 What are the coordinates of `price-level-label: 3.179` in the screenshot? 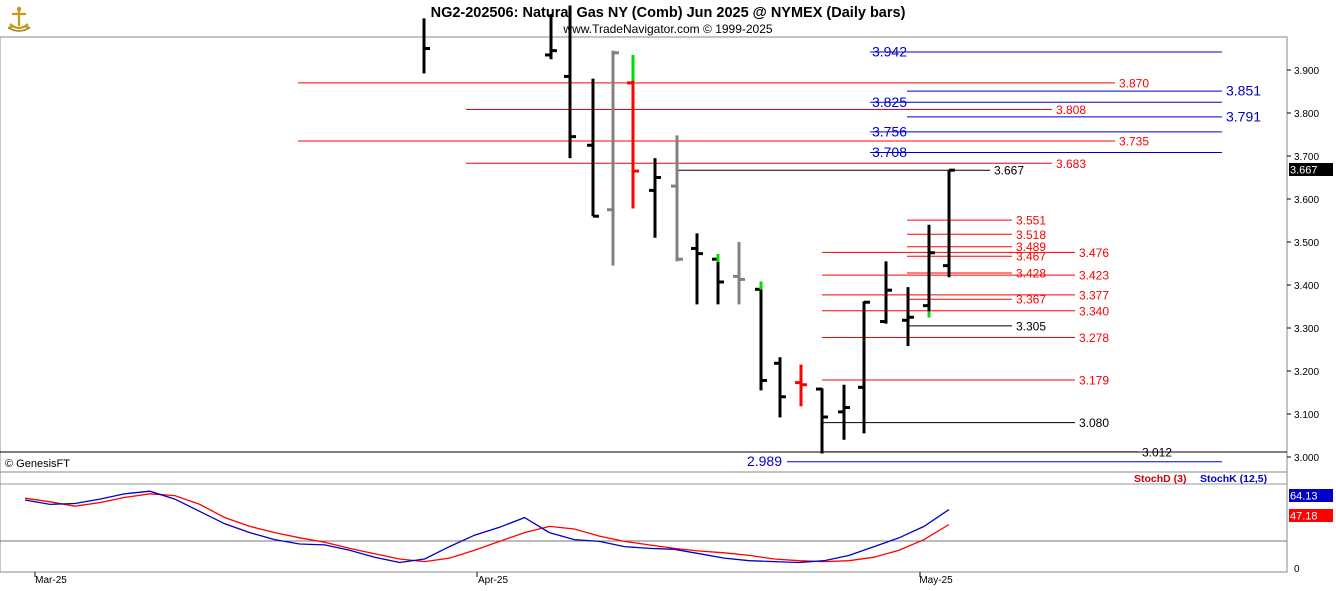 It's located at (1094, 381).